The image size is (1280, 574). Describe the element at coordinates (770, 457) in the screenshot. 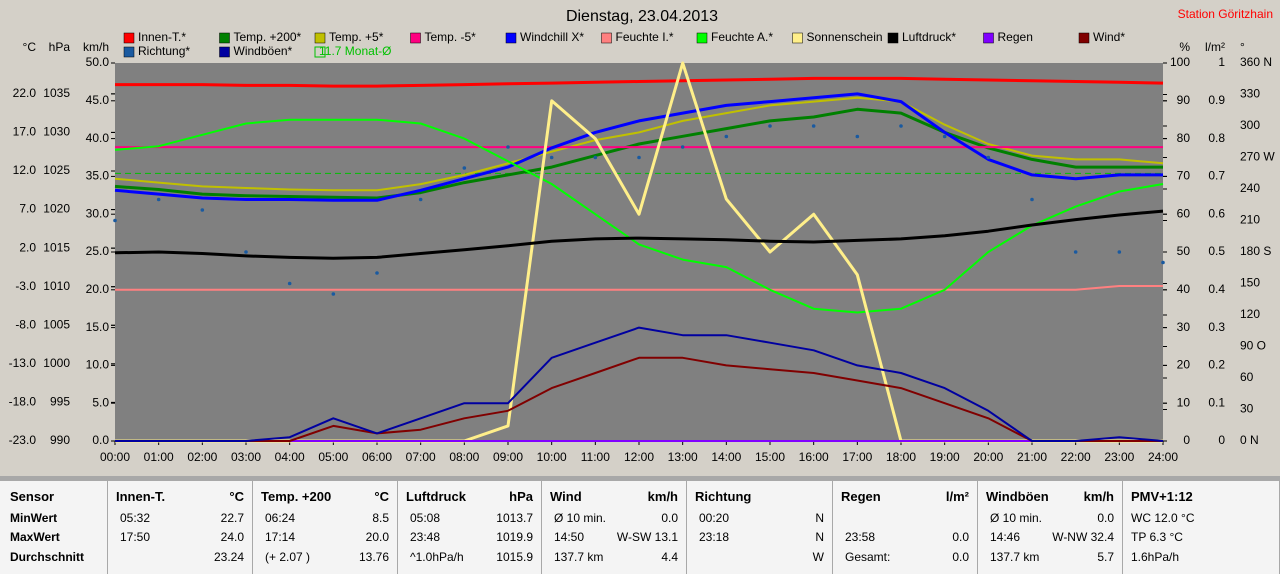

I see `x-tick-label: 15:00` at that location.